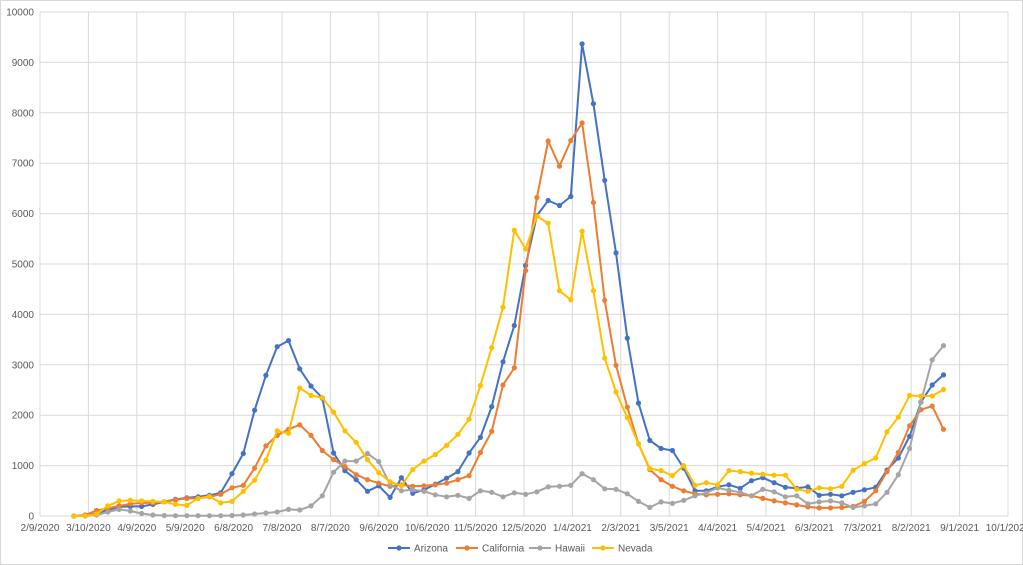 This screenshot has height=565, width=1023. What do you see at coordinates (572, 528) in the screenshot?
I see `x-tick-label: 1/4/2021` at bounding box center [572, 528].